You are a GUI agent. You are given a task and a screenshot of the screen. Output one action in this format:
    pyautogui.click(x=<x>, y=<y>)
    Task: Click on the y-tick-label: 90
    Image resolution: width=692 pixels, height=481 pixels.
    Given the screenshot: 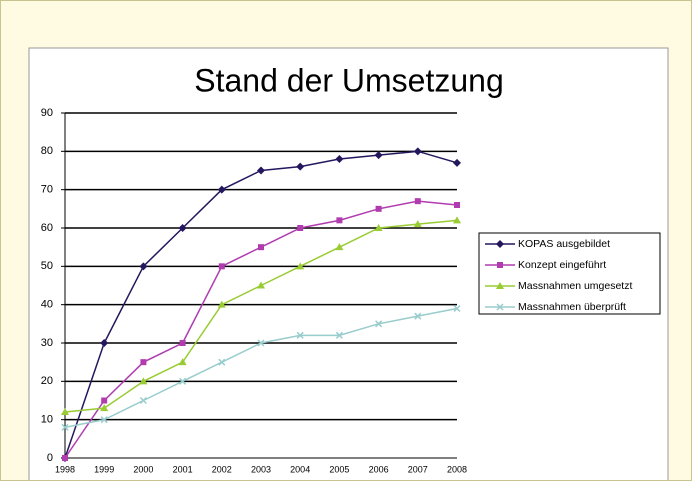 What is the action you would take?
    pyautogui.click(x=47, y=113)
    